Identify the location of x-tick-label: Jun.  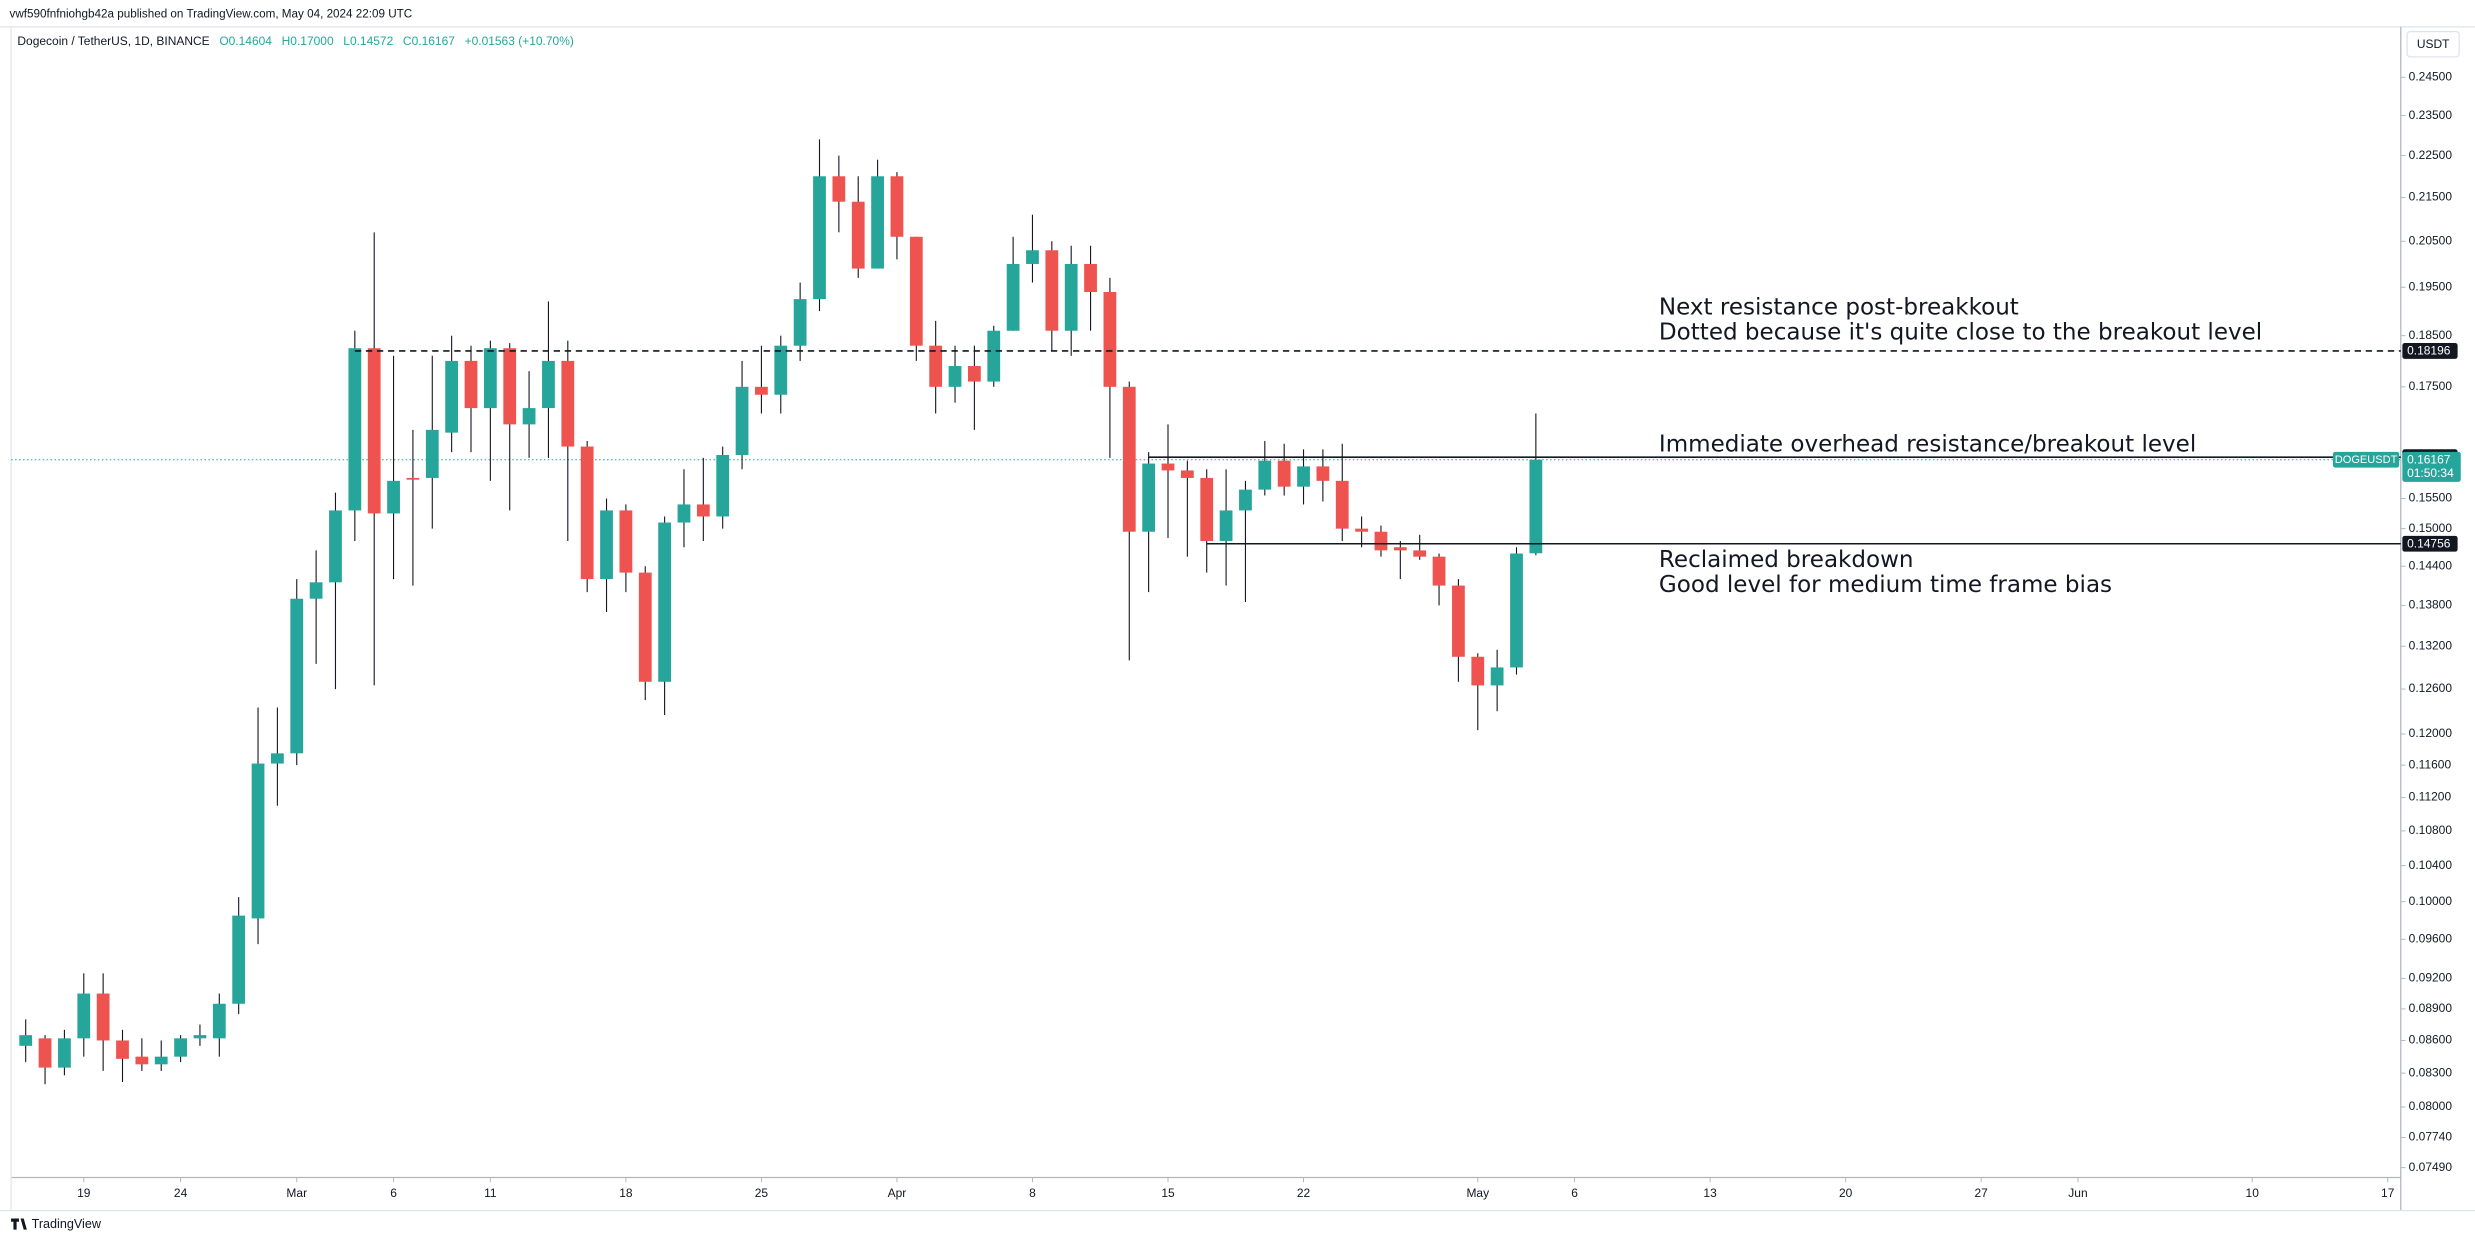
(2077, 1193).